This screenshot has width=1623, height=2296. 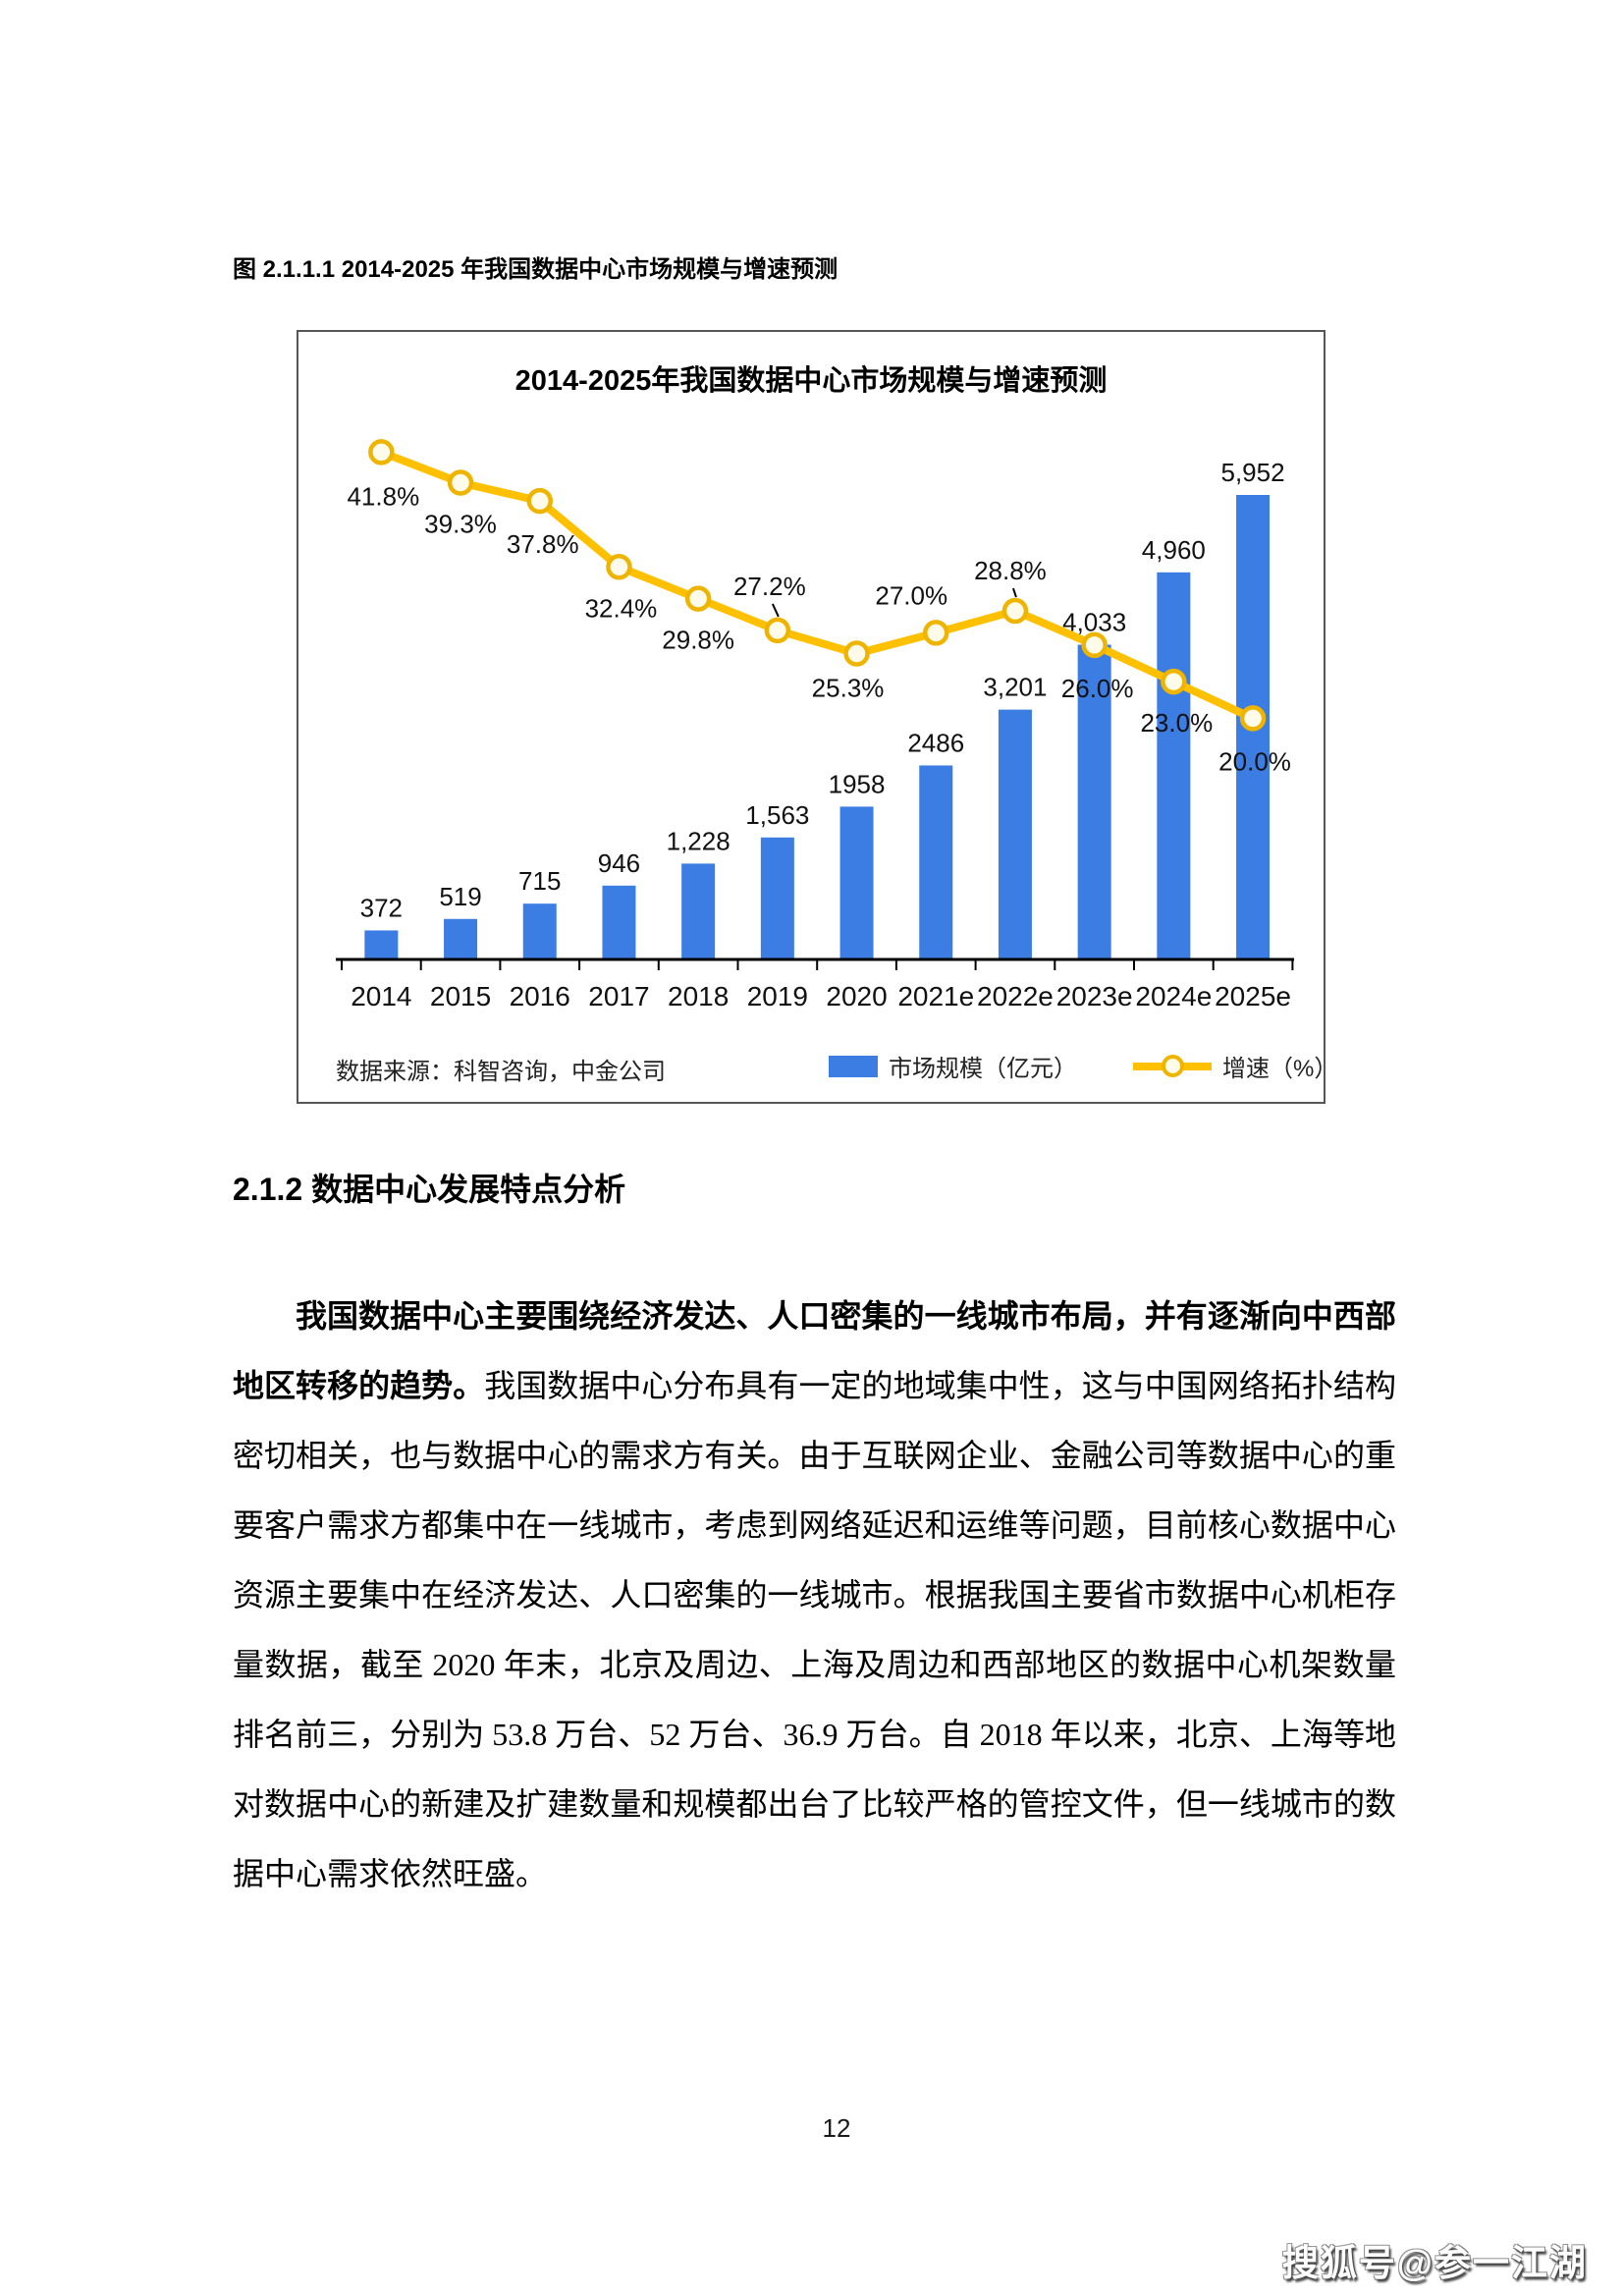 What do you see at coordinates (543, 544) in the screenshot?
I see `growth-value-label: 37.8%` at bounding box center [543, 544].